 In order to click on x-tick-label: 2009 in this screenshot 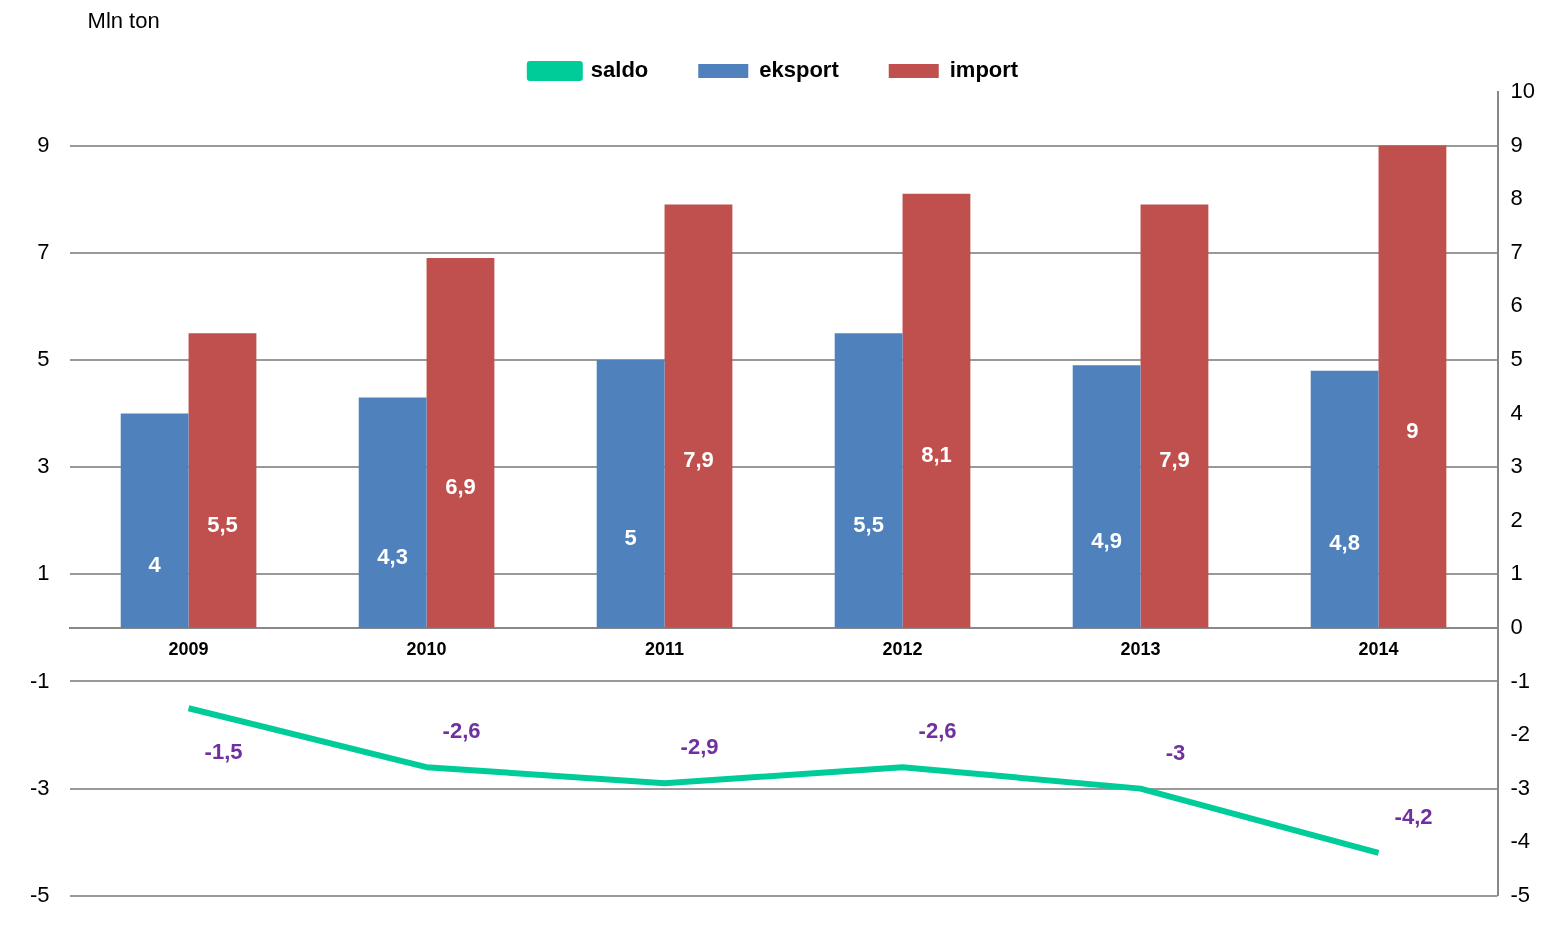, I will do `click(188, 648)`.